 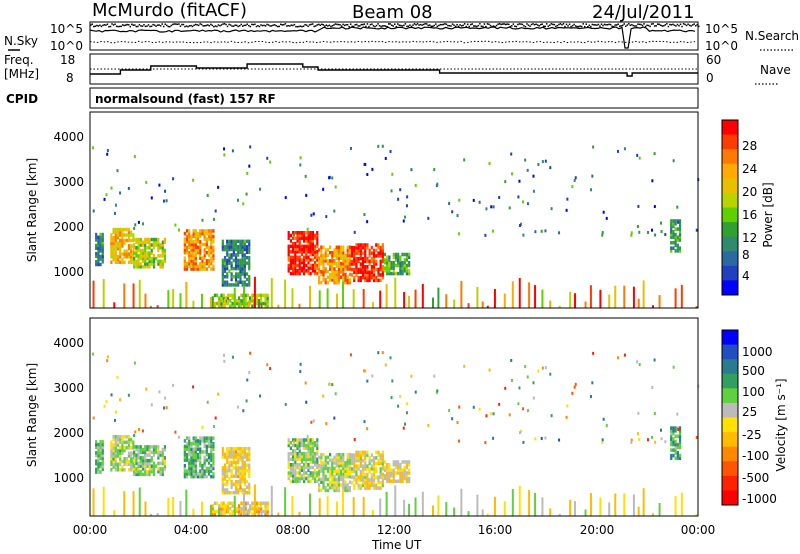 I want to click on velocity-sparse-point, so click(x=135, y=432).